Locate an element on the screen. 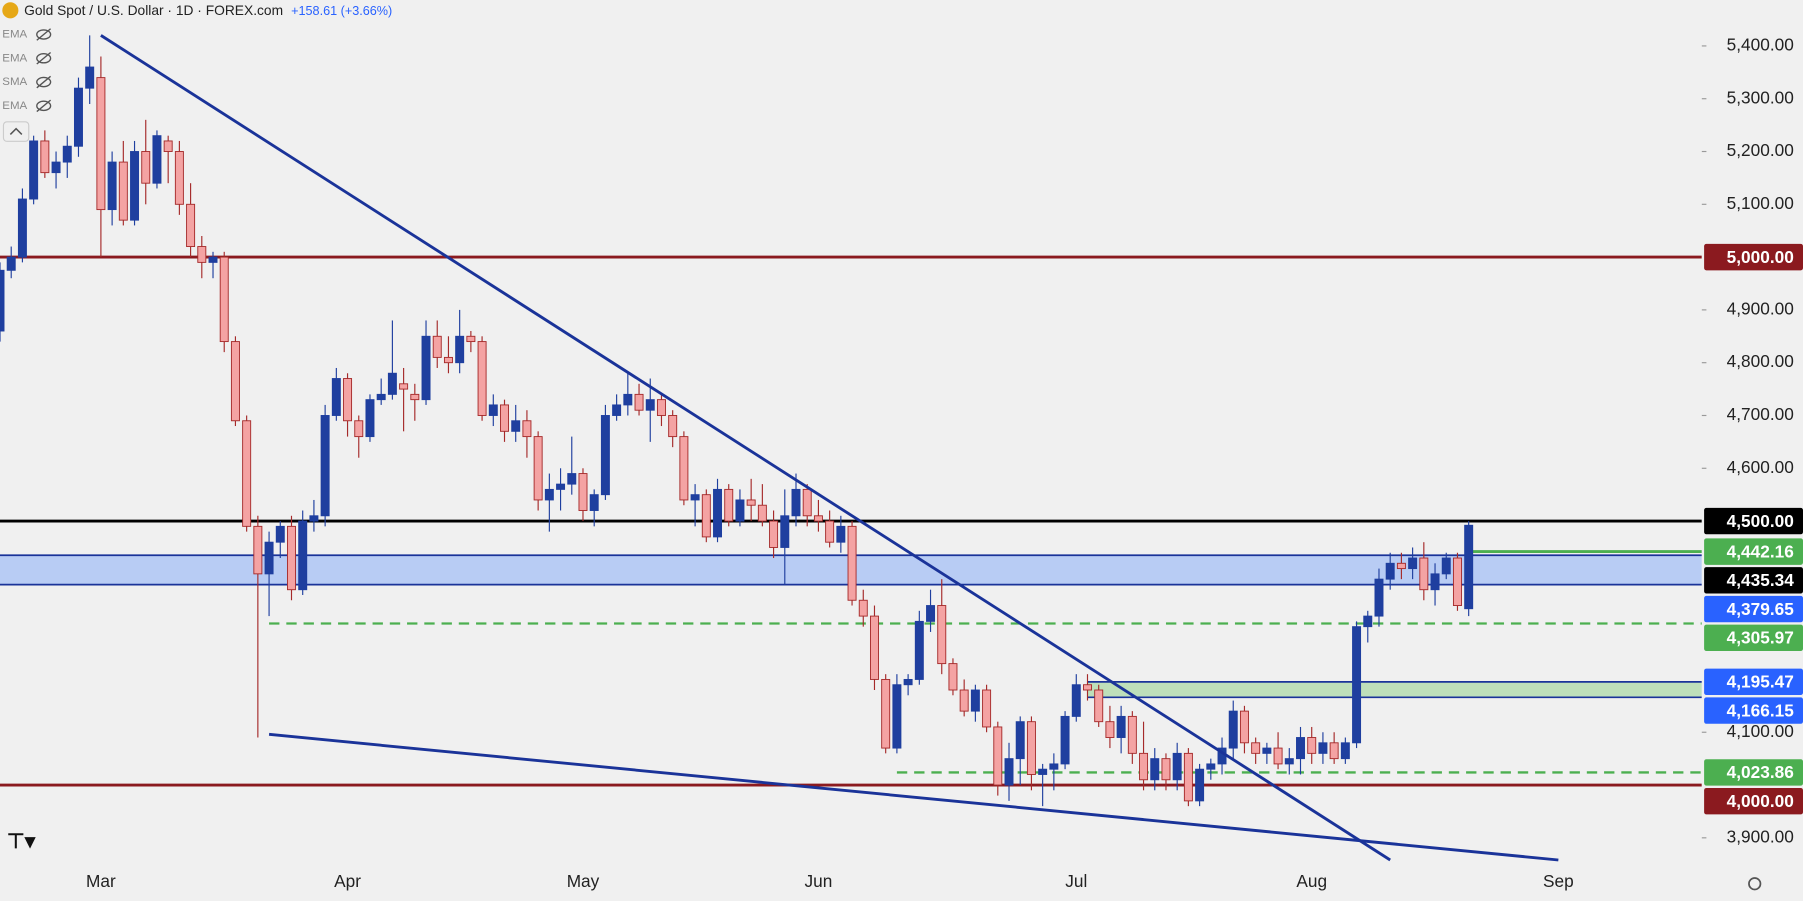 Image resolution: width=1803 pixels, height=901 pixels. price-label: 4,442.16 is located at coordinates (1760, 551).